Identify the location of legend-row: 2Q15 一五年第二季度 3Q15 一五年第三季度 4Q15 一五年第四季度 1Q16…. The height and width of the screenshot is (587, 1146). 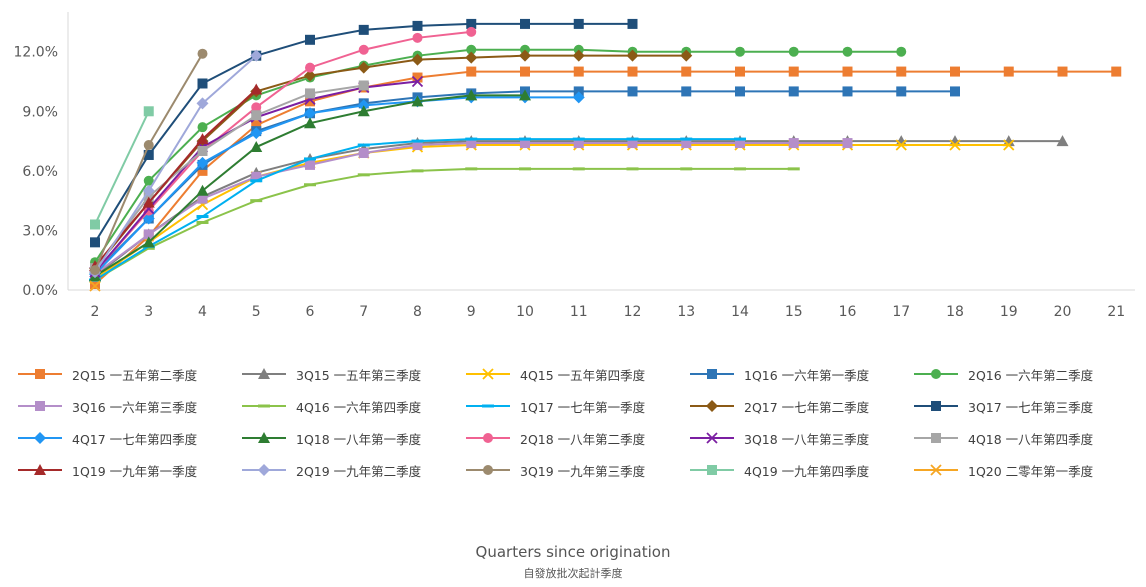
(582, 374).